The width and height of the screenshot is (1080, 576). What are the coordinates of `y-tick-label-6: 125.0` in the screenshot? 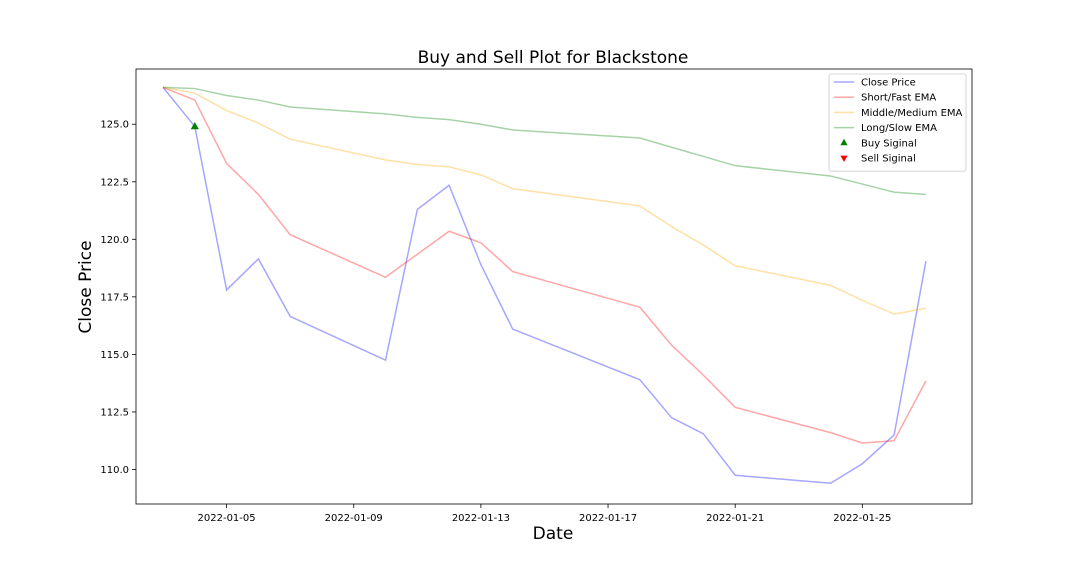 It's located at (114, 125).